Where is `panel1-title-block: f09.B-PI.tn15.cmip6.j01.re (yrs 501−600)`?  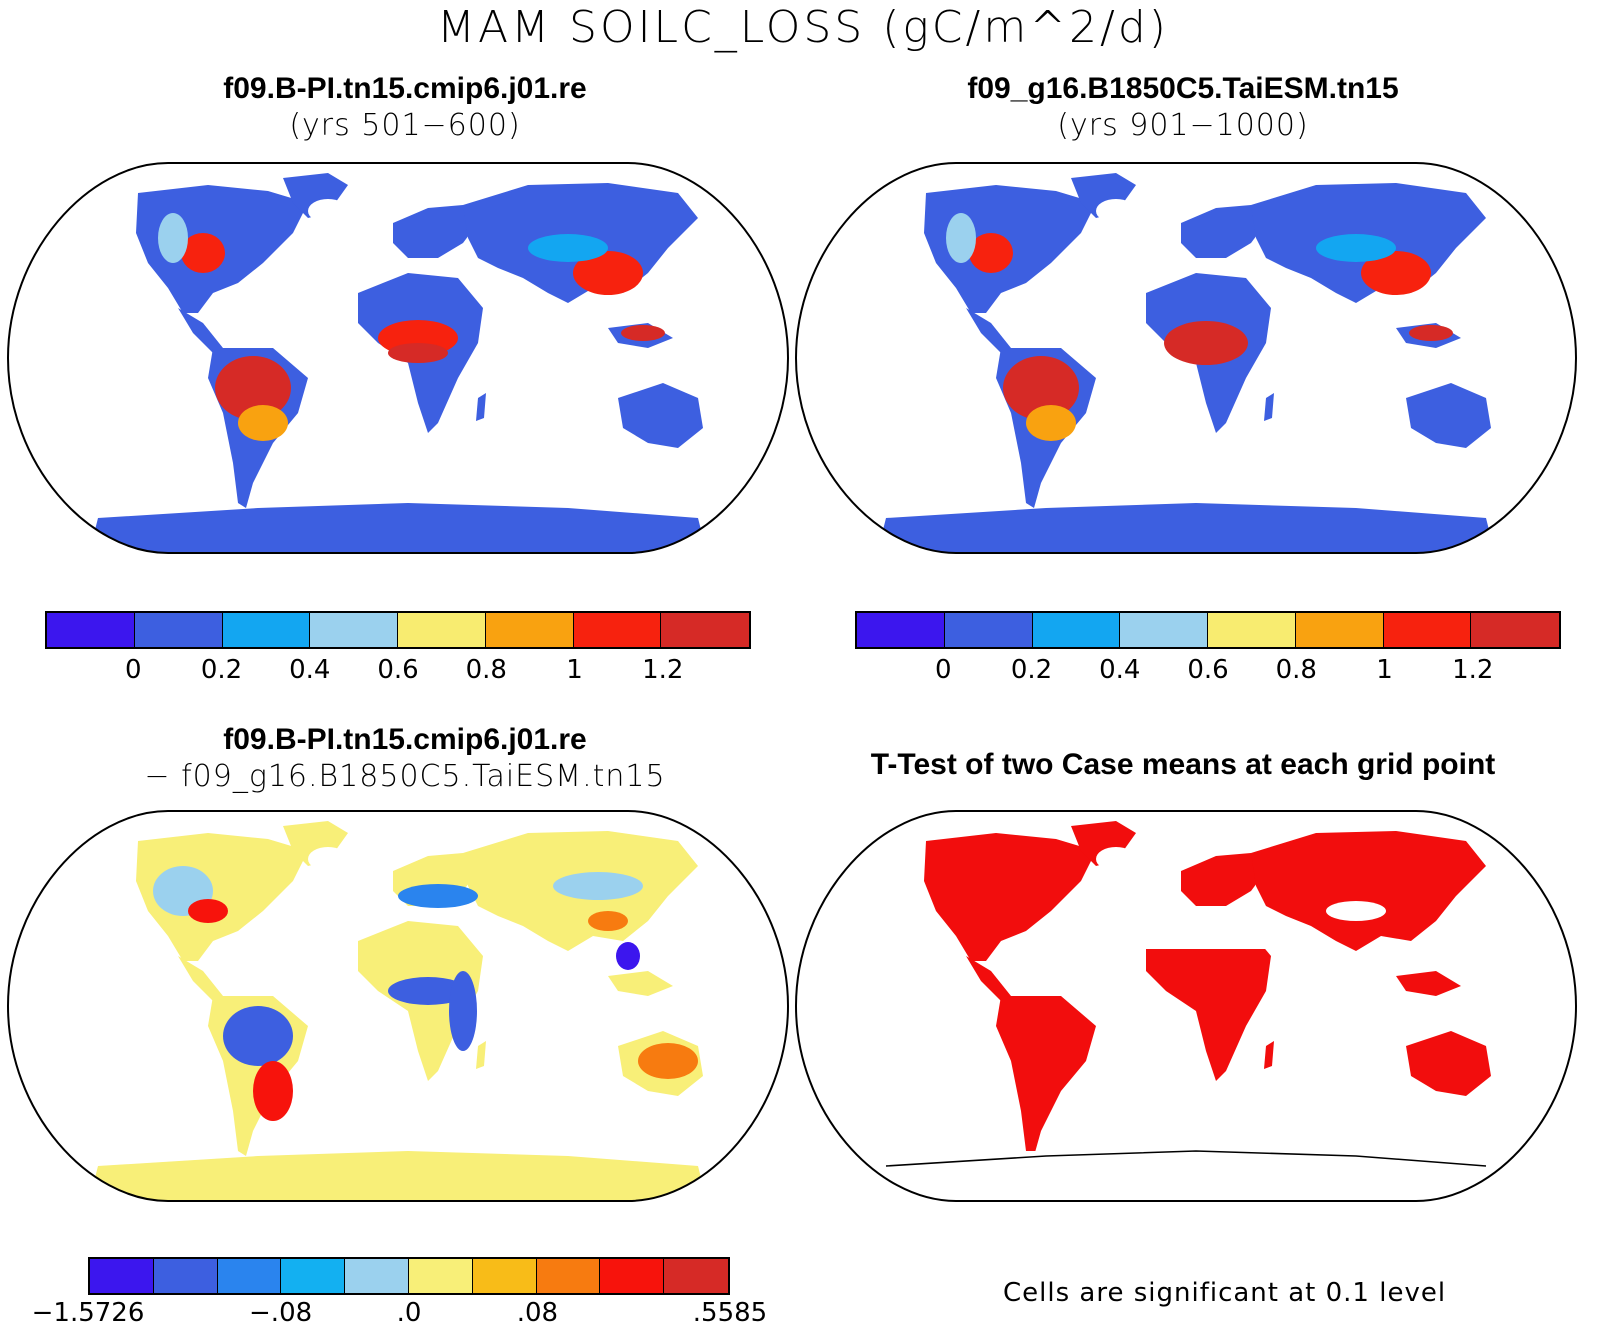 panel1-title-block: f09.B-PI.tn15.cmip6.j01.re (yrs 501−600) is located at coordinates (405, 107).